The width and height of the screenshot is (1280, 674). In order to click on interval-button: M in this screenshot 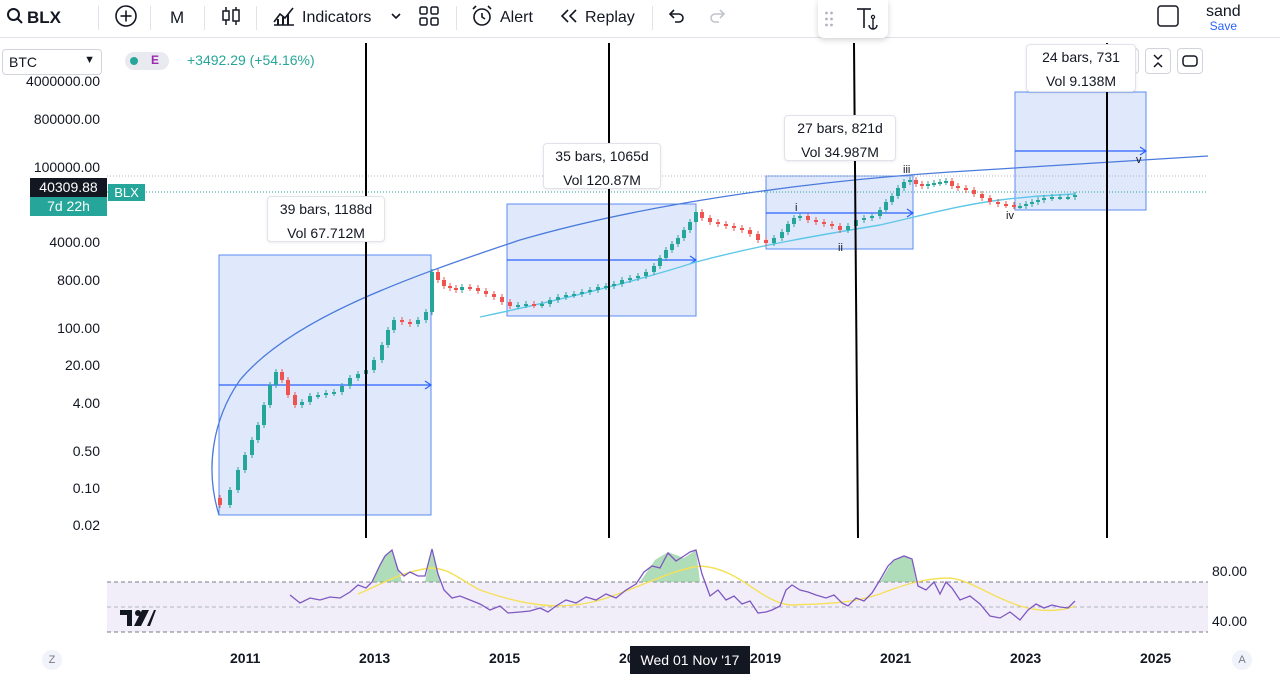, I will do `click(177, 17)`.